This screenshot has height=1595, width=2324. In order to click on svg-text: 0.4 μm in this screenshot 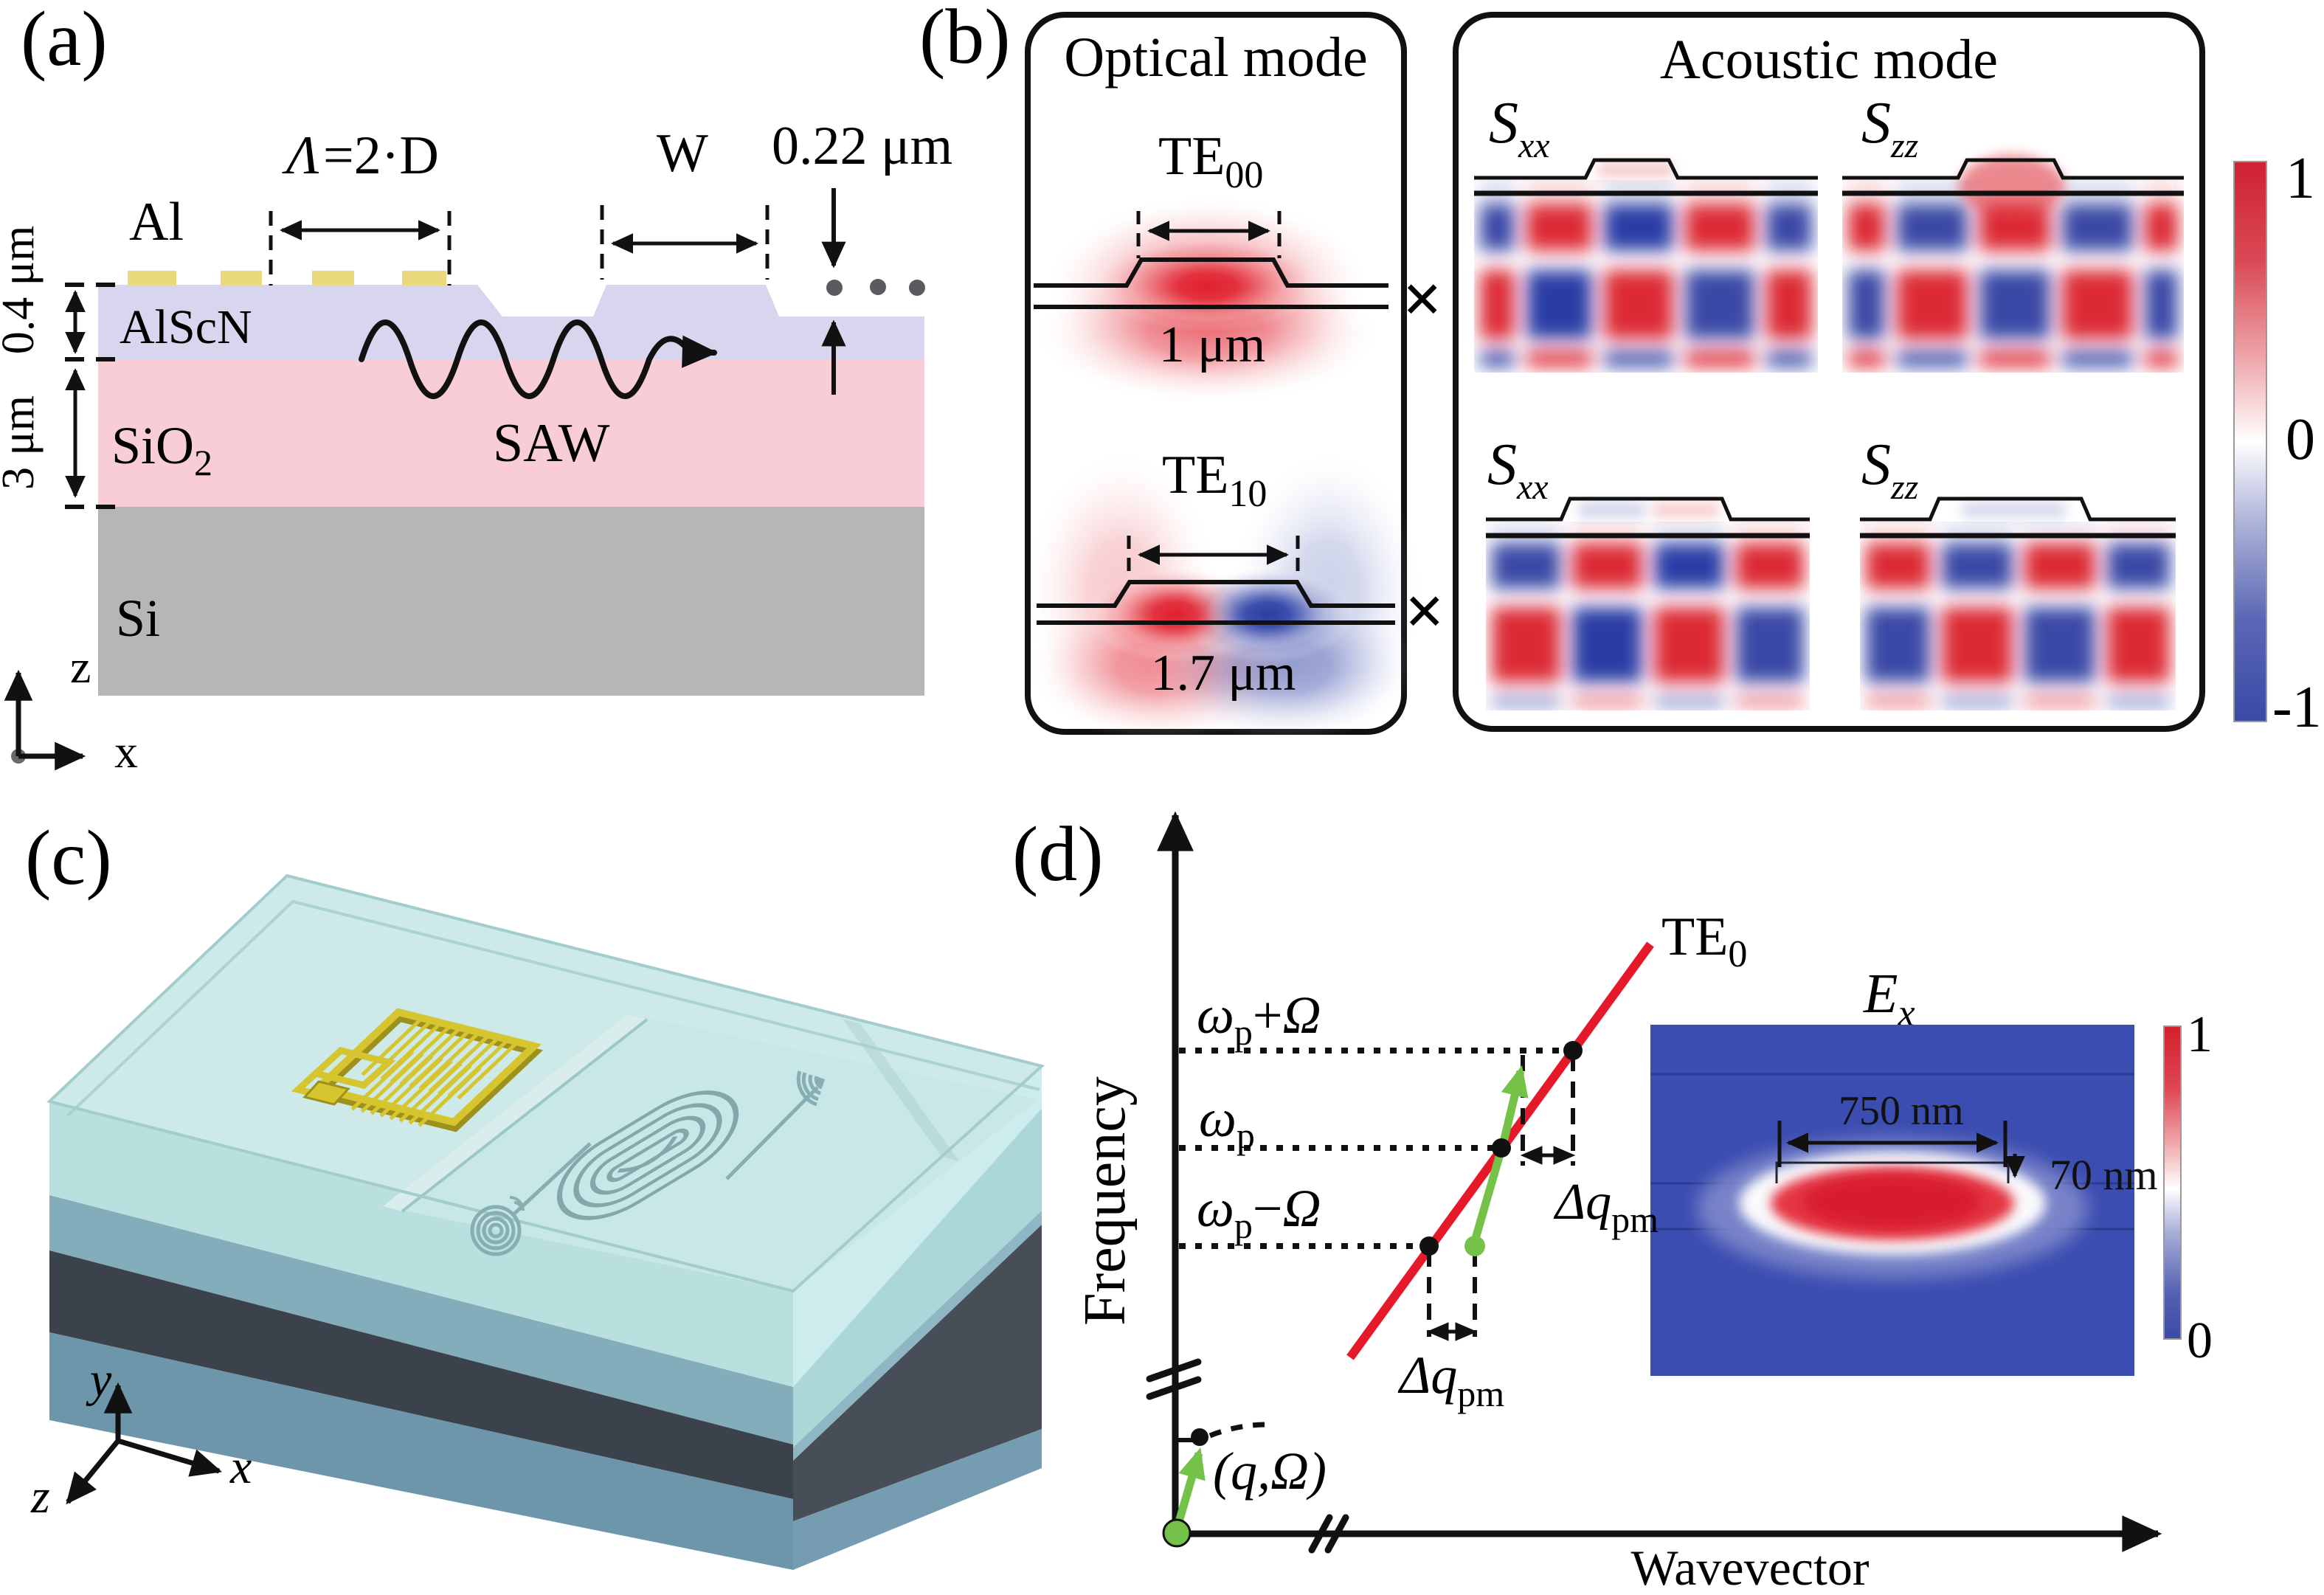, I will do `click(22, 290)`.